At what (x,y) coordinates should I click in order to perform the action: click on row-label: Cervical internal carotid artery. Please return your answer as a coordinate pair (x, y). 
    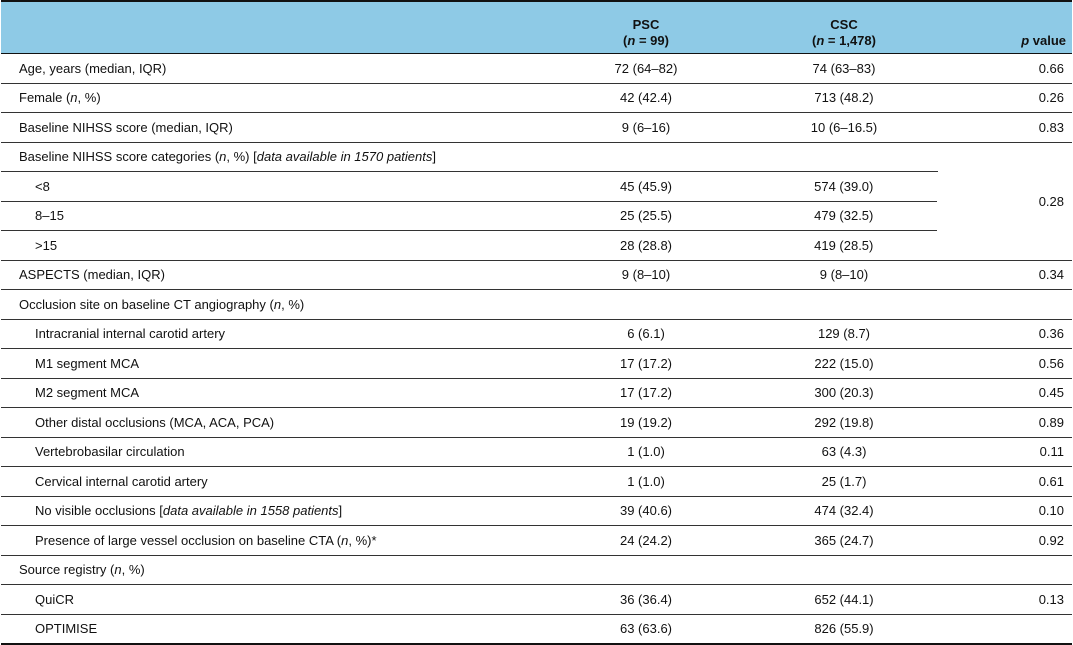
    Looking at the image, I should click on (271, 481).